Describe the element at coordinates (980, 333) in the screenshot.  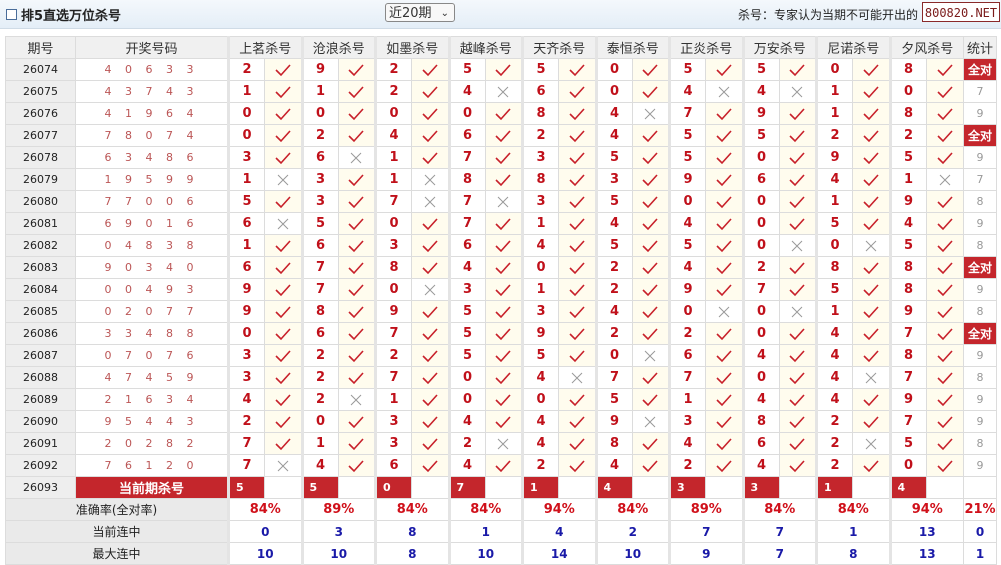
I see `all-correct-badge: 全对` at that location.